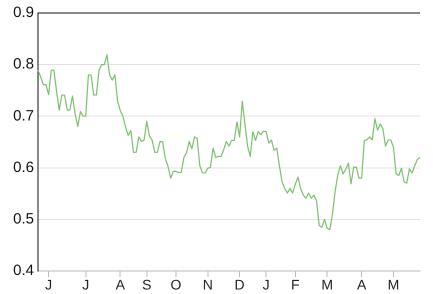 Image resolution: width=433 pixels, height=294 pixels. I want to click on y-tick-label: 0.9, so click(23, 13).